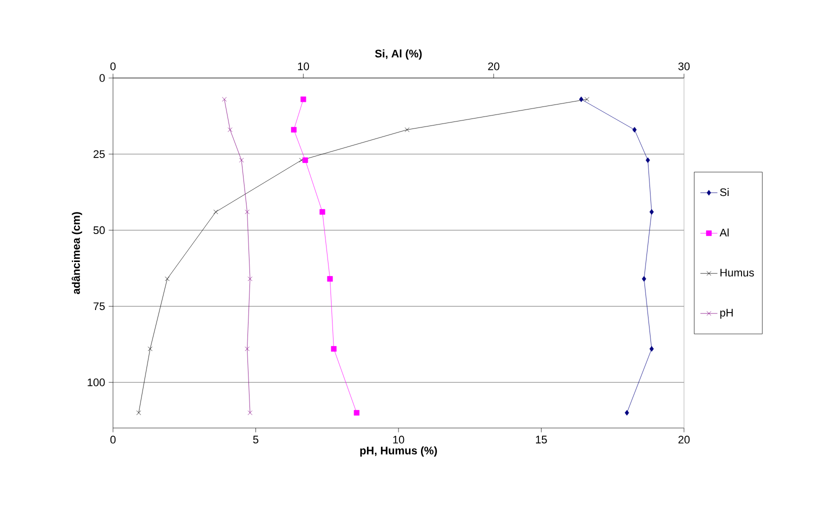 The width and height of the screenshot is (823, 505). What do you see at coordinates (99, 154) in the screenshot?
I see `y-tick-label: 25` at bounding box center [99, 154].